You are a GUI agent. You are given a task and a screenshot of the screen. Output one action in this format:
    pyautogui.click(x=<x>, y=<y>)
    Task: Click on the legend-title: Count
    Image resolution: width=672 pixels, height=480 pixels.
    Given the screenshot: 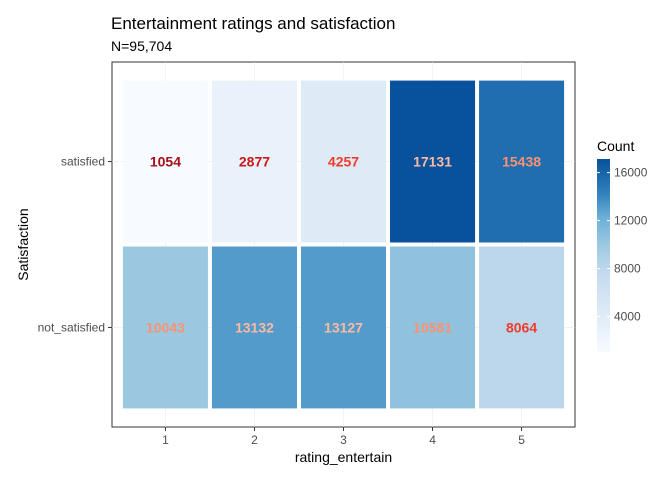 What is the action you would take?
    pyautogui.click(x=615, y=146)
    